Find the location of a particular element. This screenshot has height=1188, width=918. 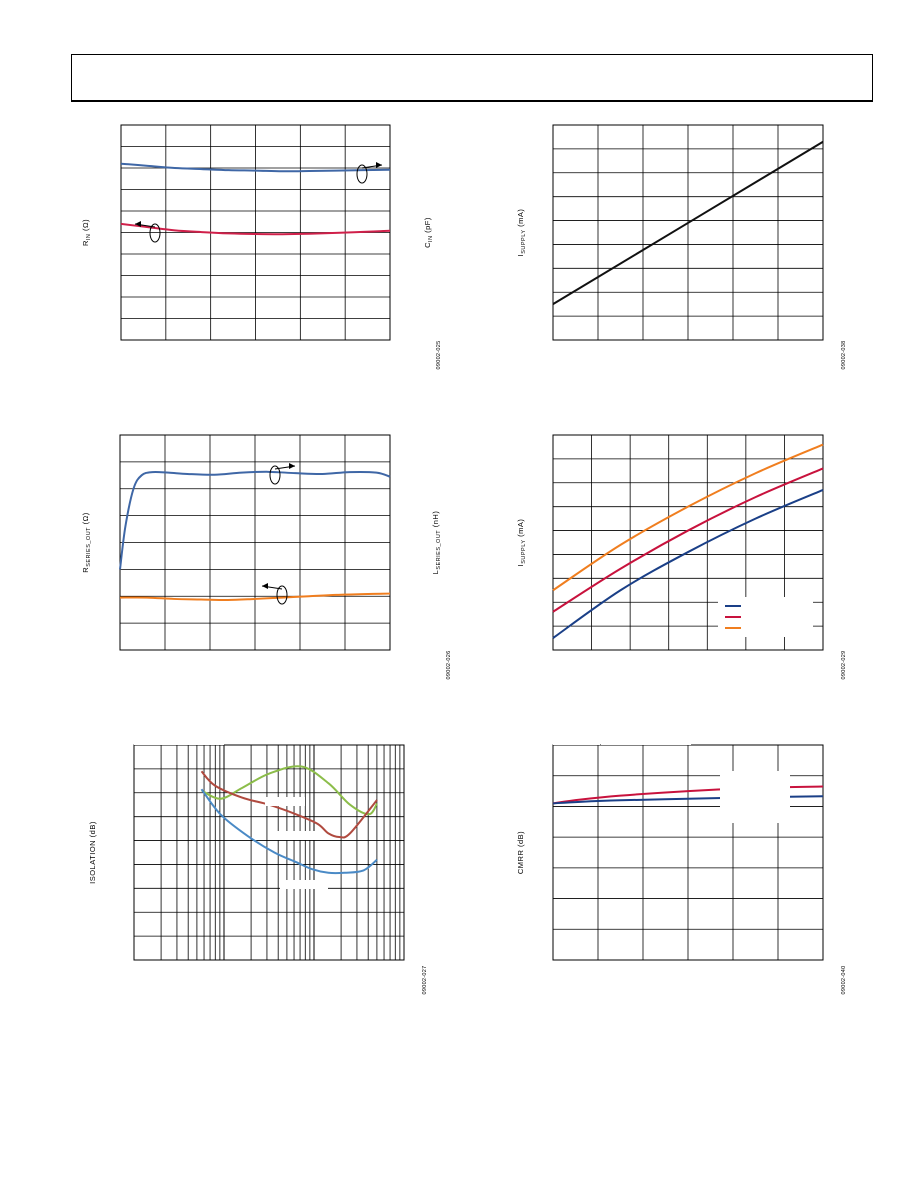

y-label-subscript: IN is located at coordinates (89, 237).